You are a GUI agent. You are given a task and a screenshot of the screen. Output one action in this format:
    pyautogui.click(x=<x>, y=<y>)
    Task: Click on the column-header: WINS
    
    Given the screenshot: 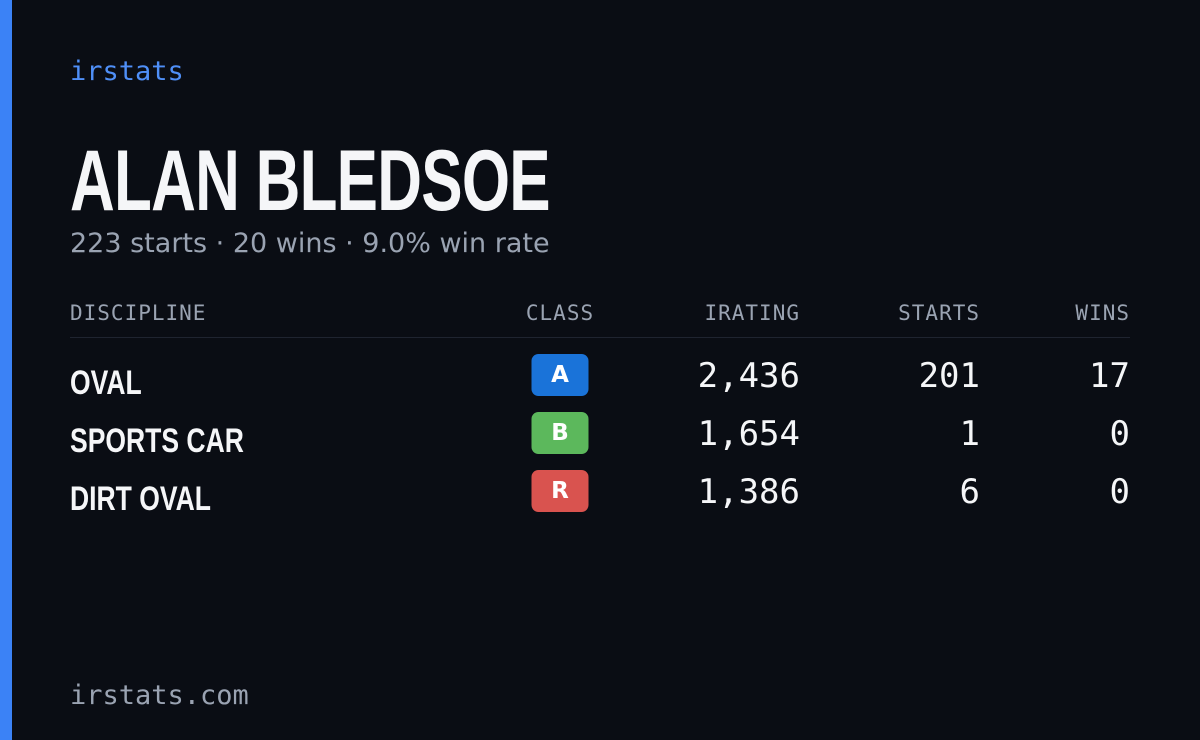 What is the action you would take?
    pyautogui.click(x=1102, y=313)
    